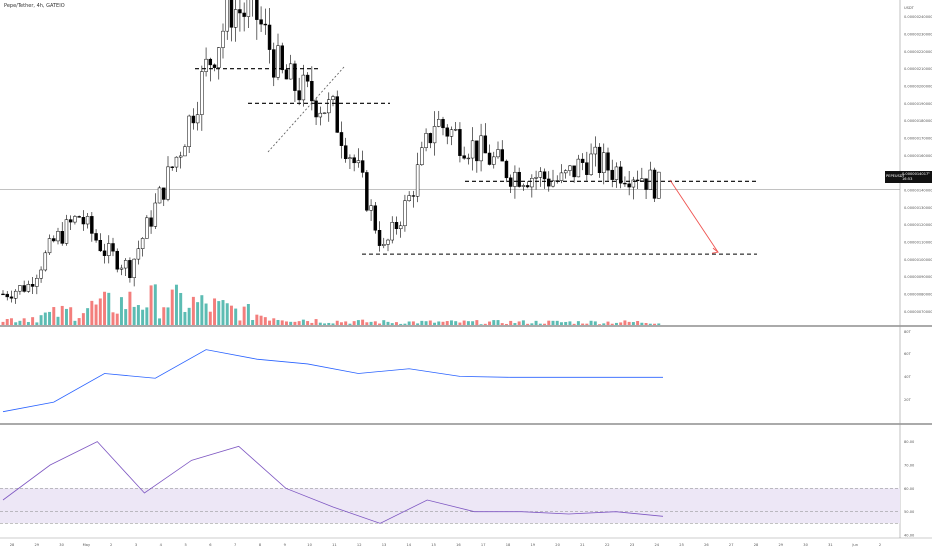 The height and width of the screenshot is (554, 932). I want to click on rsi-axis-label: 40.00, so click(909, 536).